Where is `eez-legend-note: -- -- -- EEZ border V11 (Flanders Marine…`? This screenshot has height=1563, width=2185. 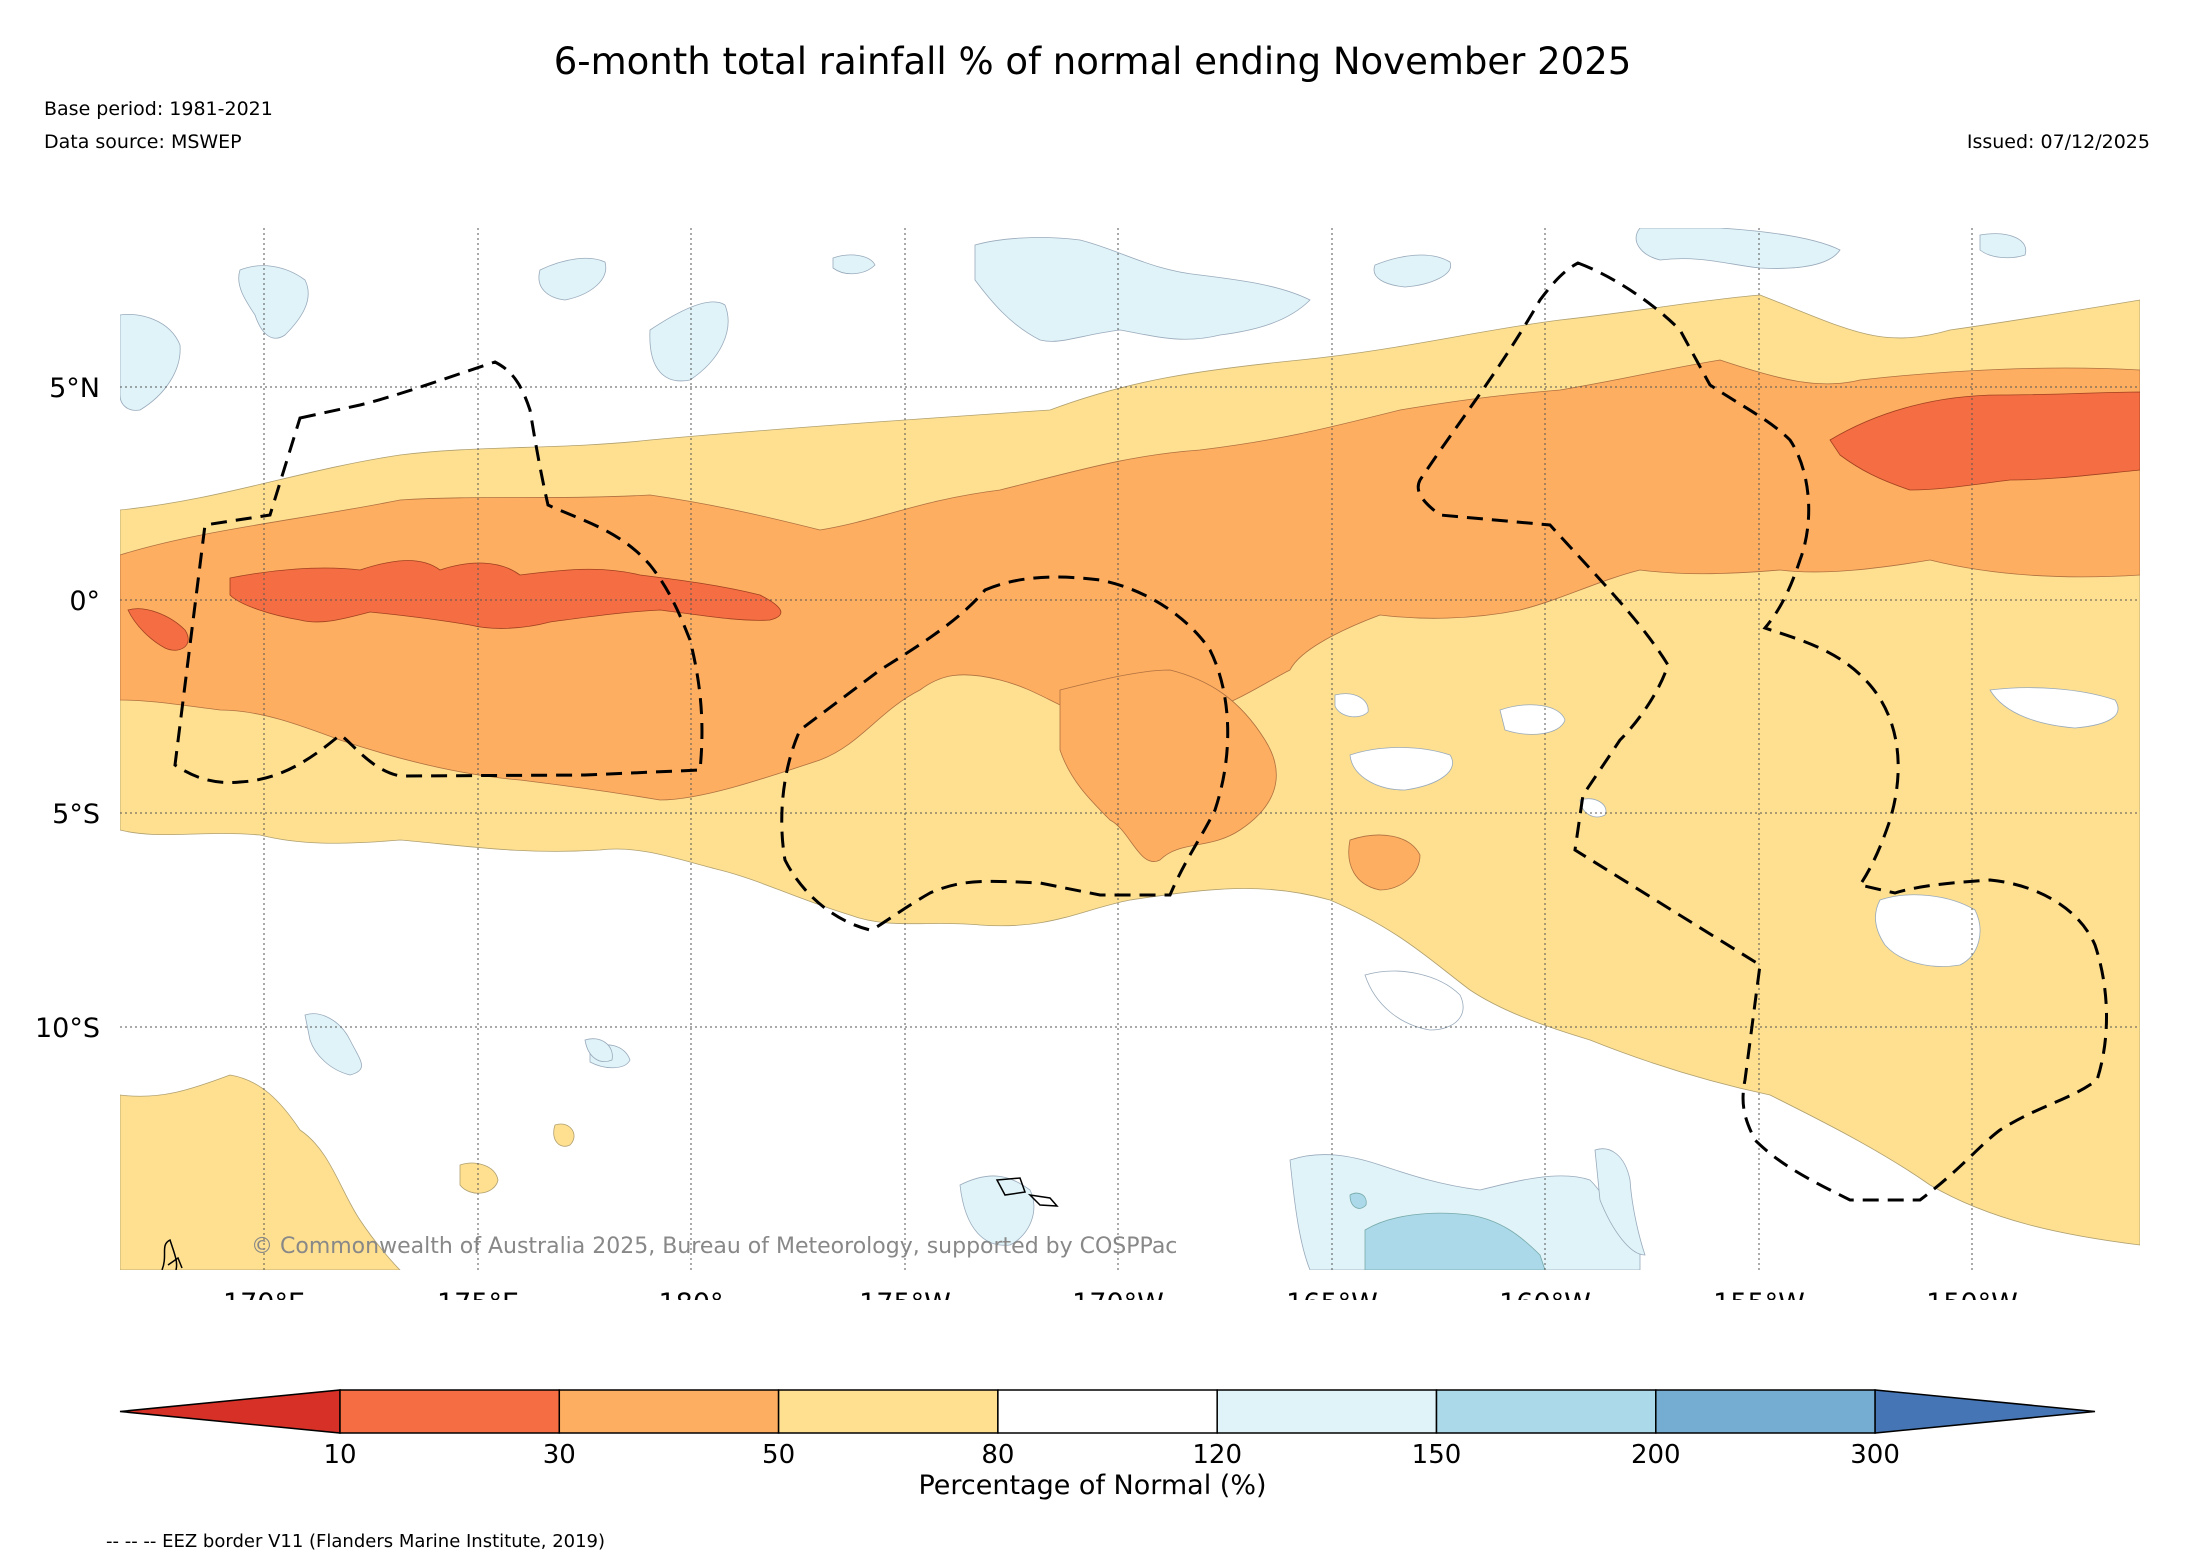
eez-legend-note: -- -- -- EEZ border V11 (Flanders Marine… is located at coordinates (356, 1541).